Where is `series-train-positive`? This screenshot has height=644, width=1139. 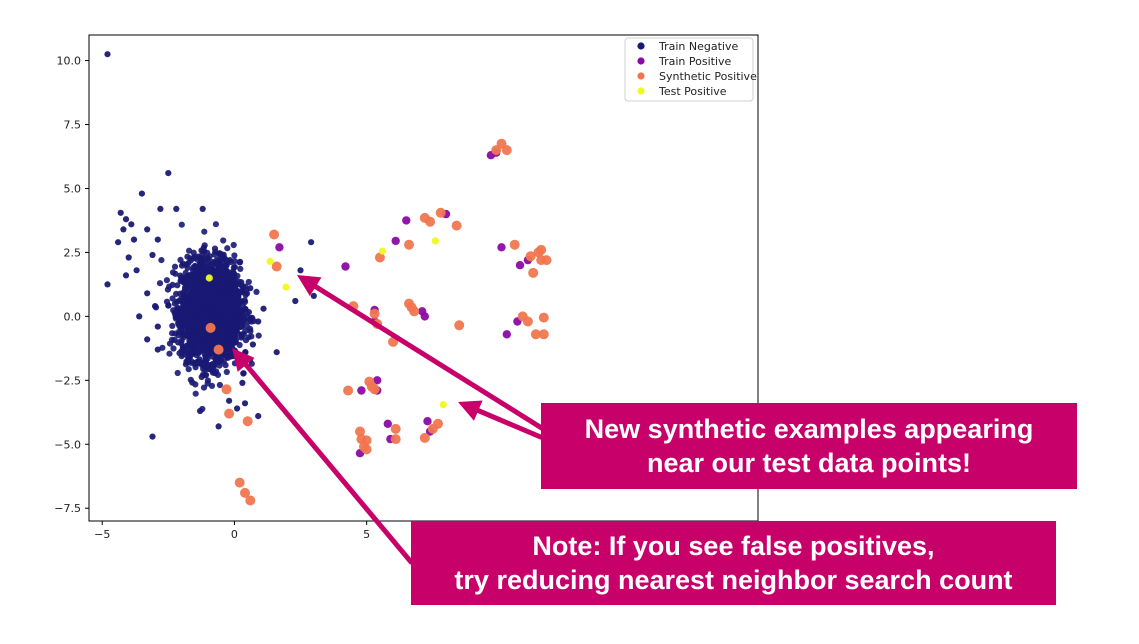 series-train-positive is located at coordinates (404, 303).